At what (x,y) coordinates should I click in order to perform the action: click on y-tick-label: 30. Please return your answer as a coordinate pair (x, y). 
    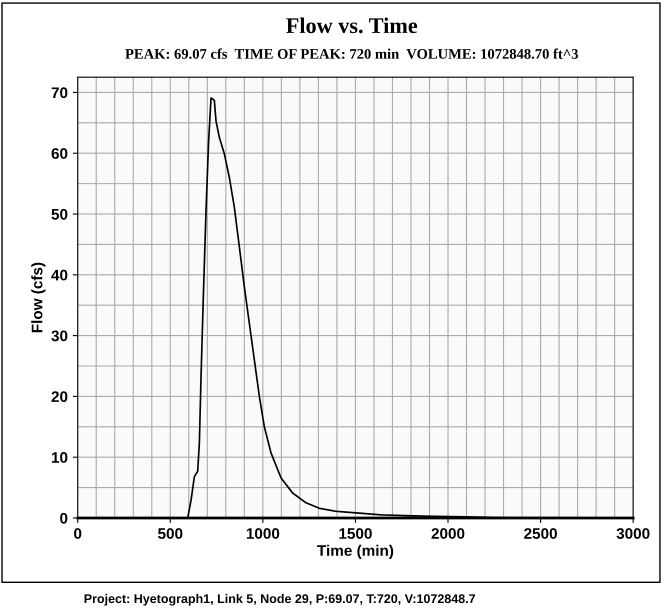
    Looking at the image, I should click on (59, 336).